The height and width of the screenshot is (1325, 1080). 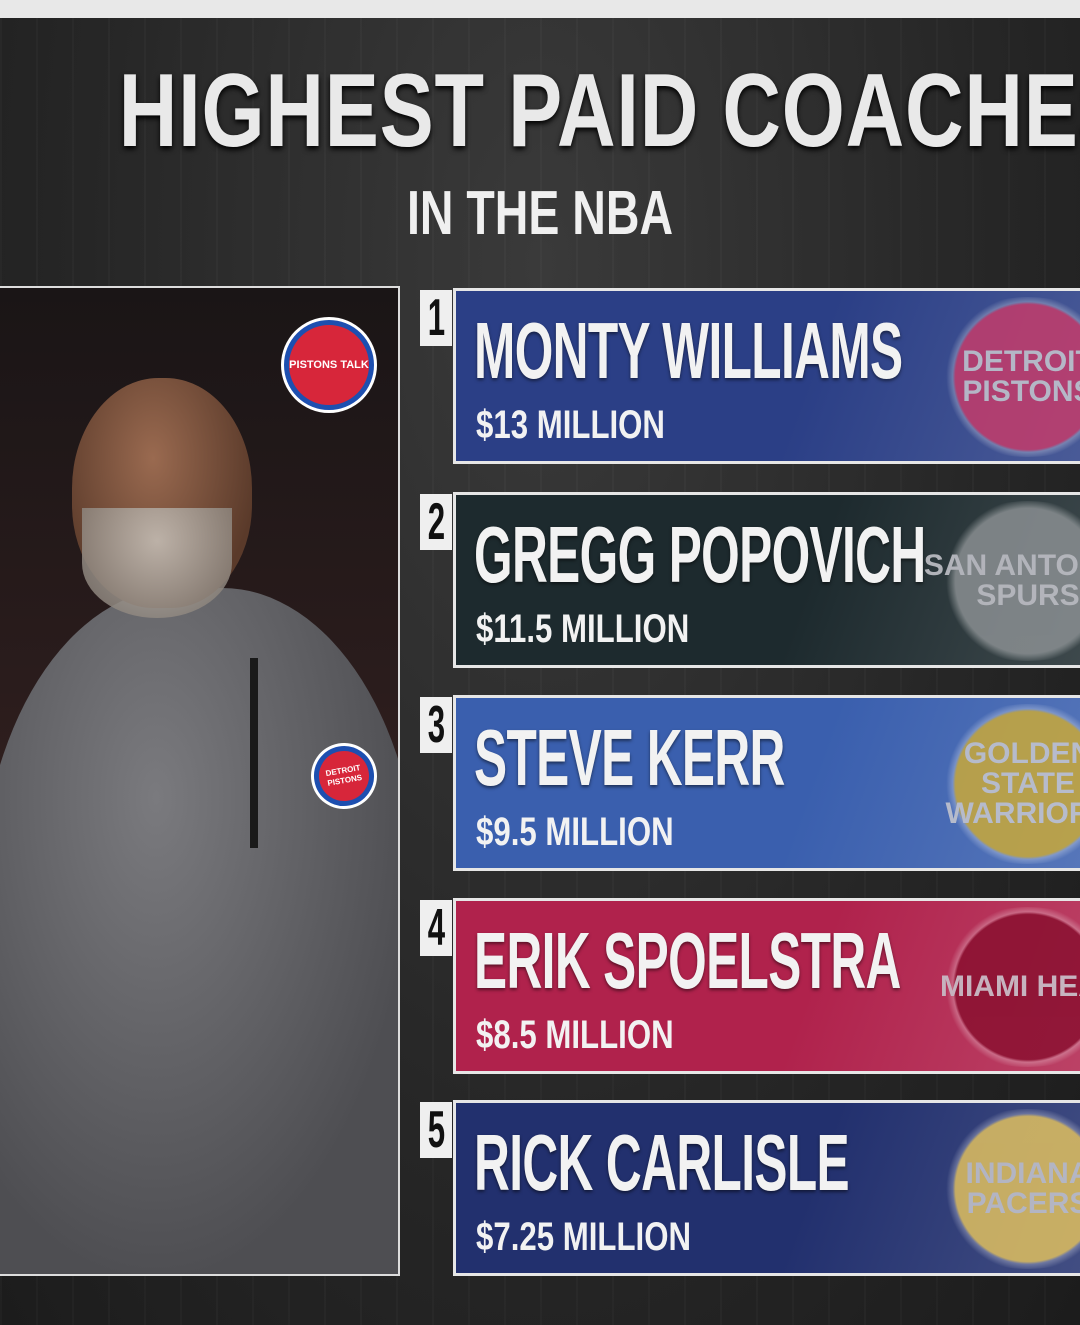 What do you see at coordinates (157, 563) in the screenshot?
I see `coach-beard` at bounding box center [157, 563].